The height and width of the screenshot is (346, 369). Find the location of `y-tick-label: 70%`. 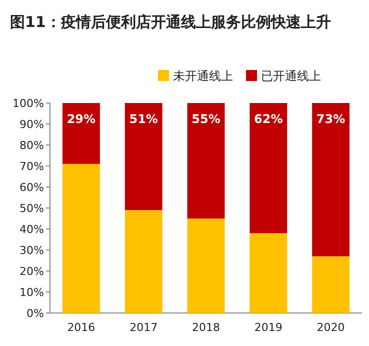

y-tick-label: 70% is located at coordinates (32, 166).